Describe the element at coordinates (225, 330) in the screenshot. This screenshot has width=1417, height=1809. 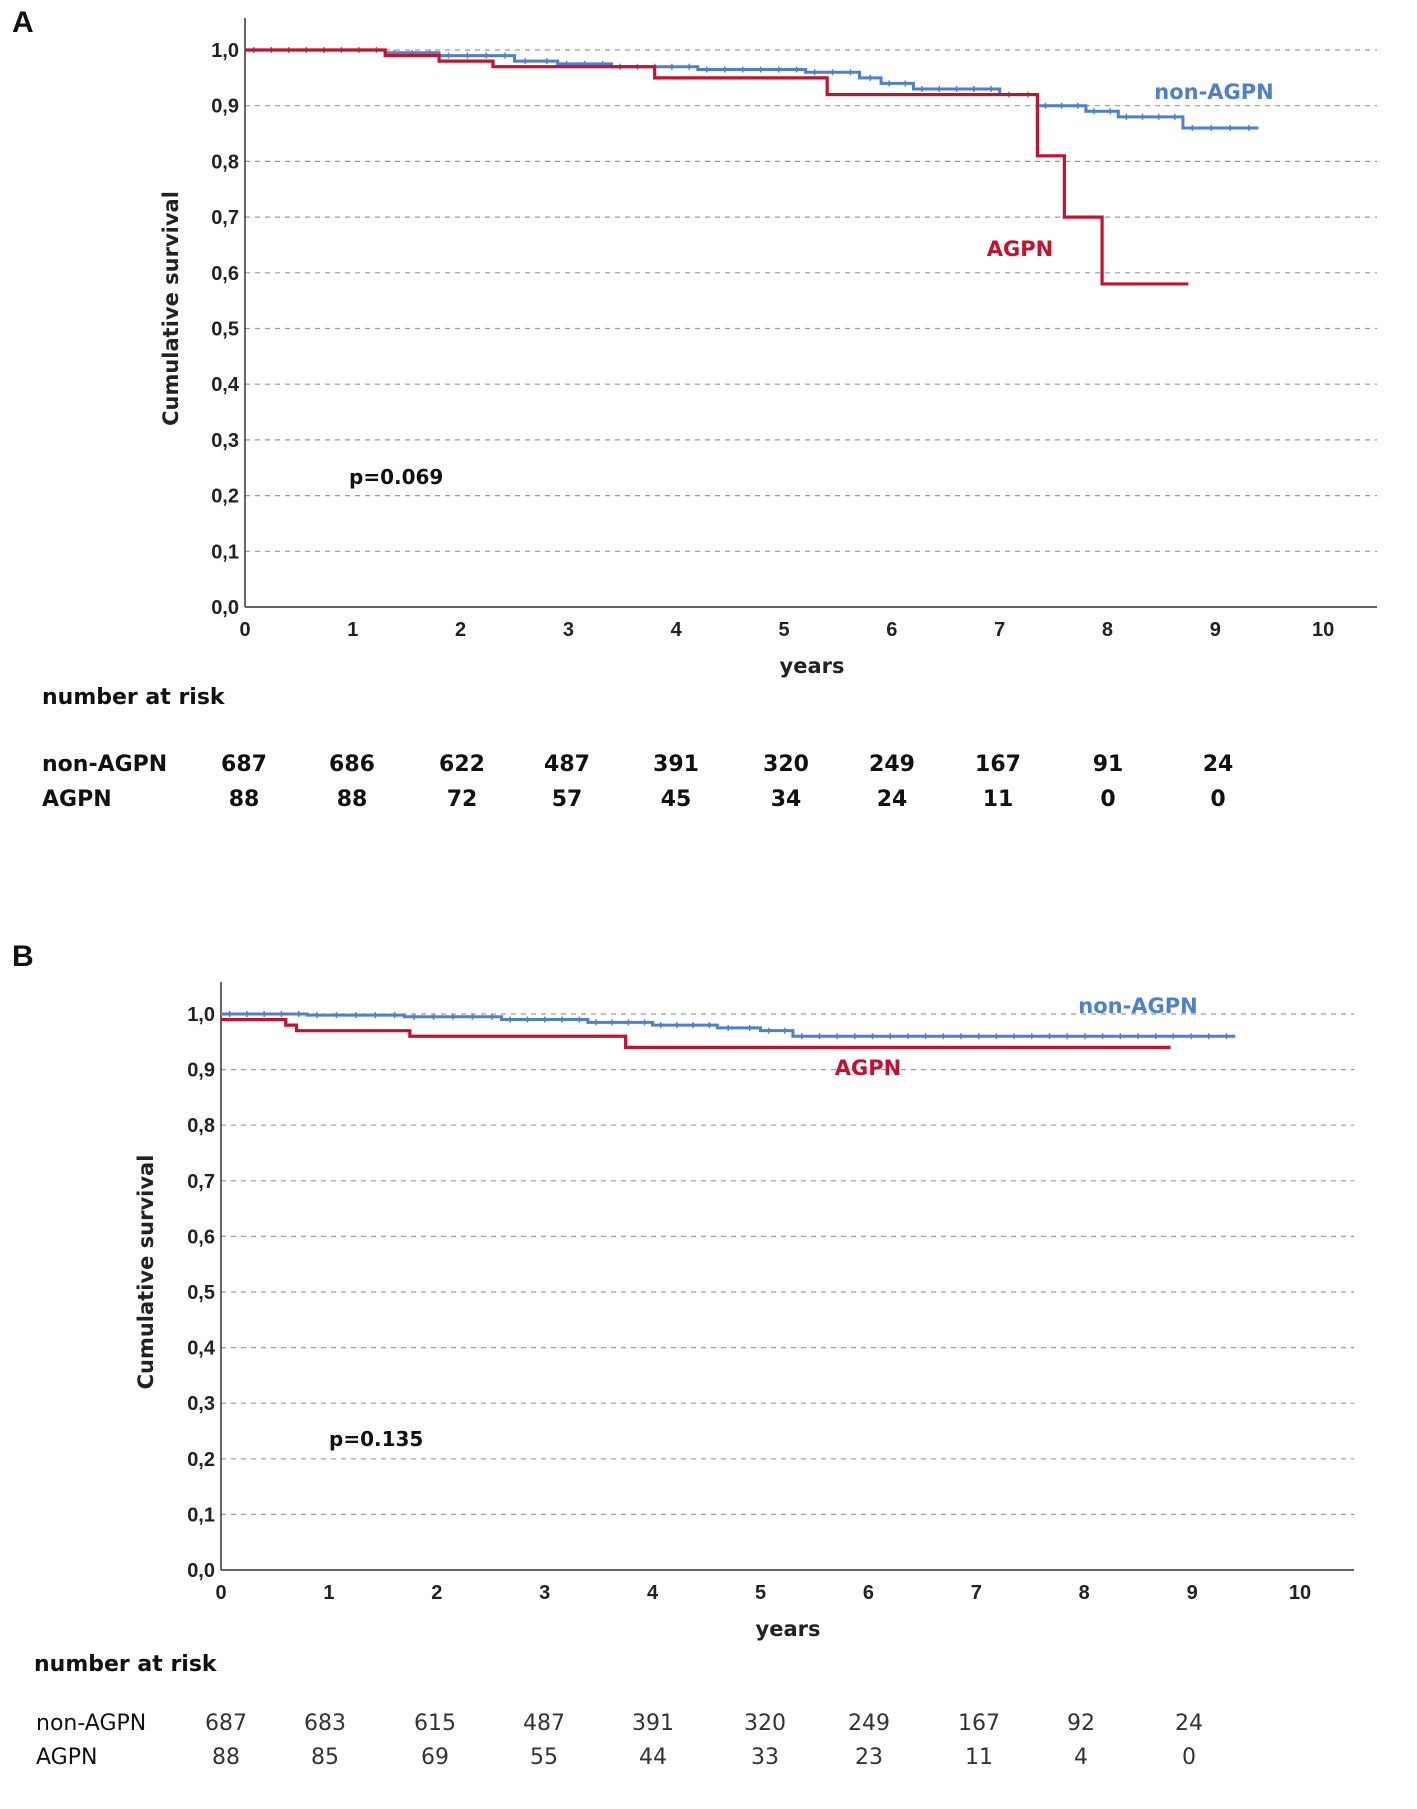
I see `y-tick-label: 0,5` at that location.